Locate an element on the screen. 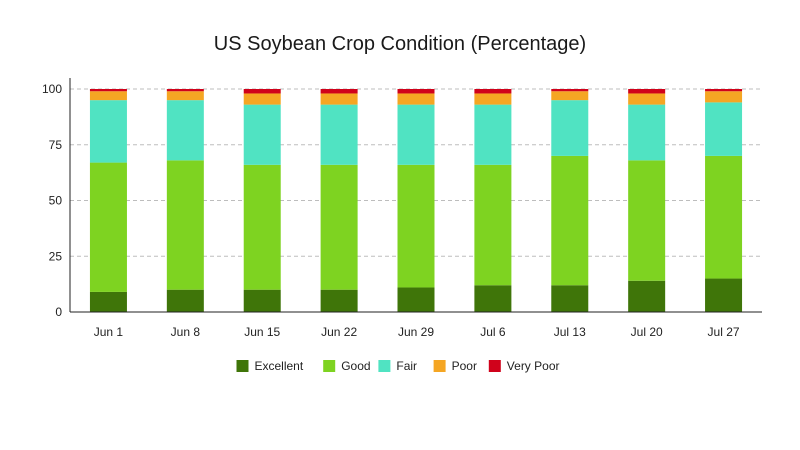  x-tick-label: Jun 29 is located at coordinates (416, 332).